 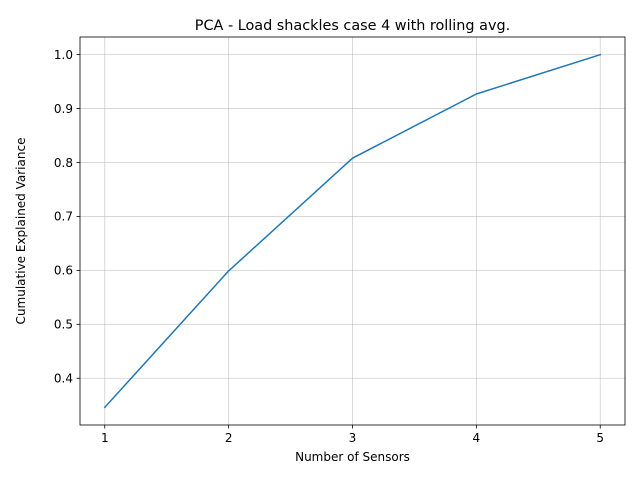 I want to click on x-axis: 1 2 3 4 5, so click(x=352, y=435).